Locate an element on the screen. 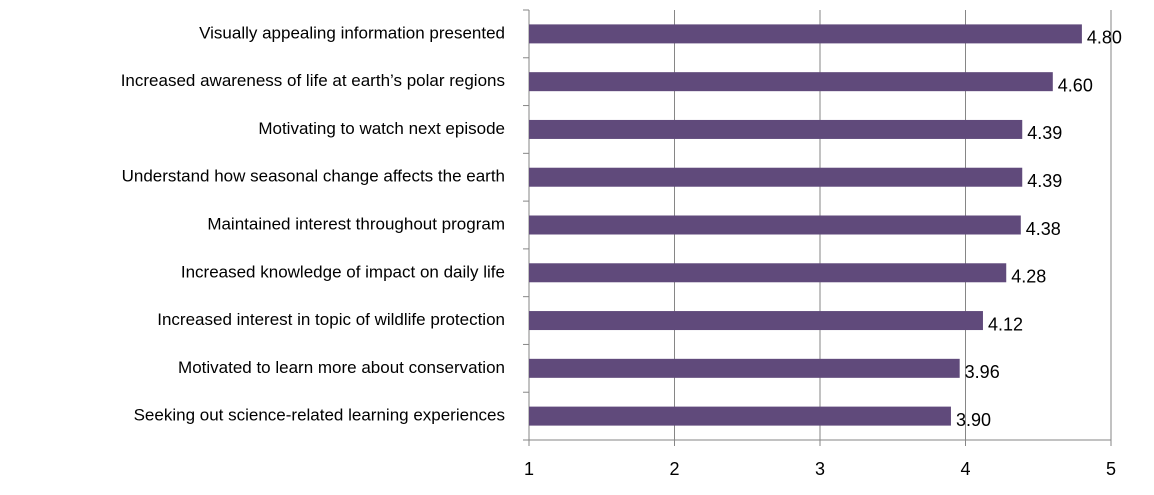  x-tick-label: 5 is located at coordinates (1111, 469).